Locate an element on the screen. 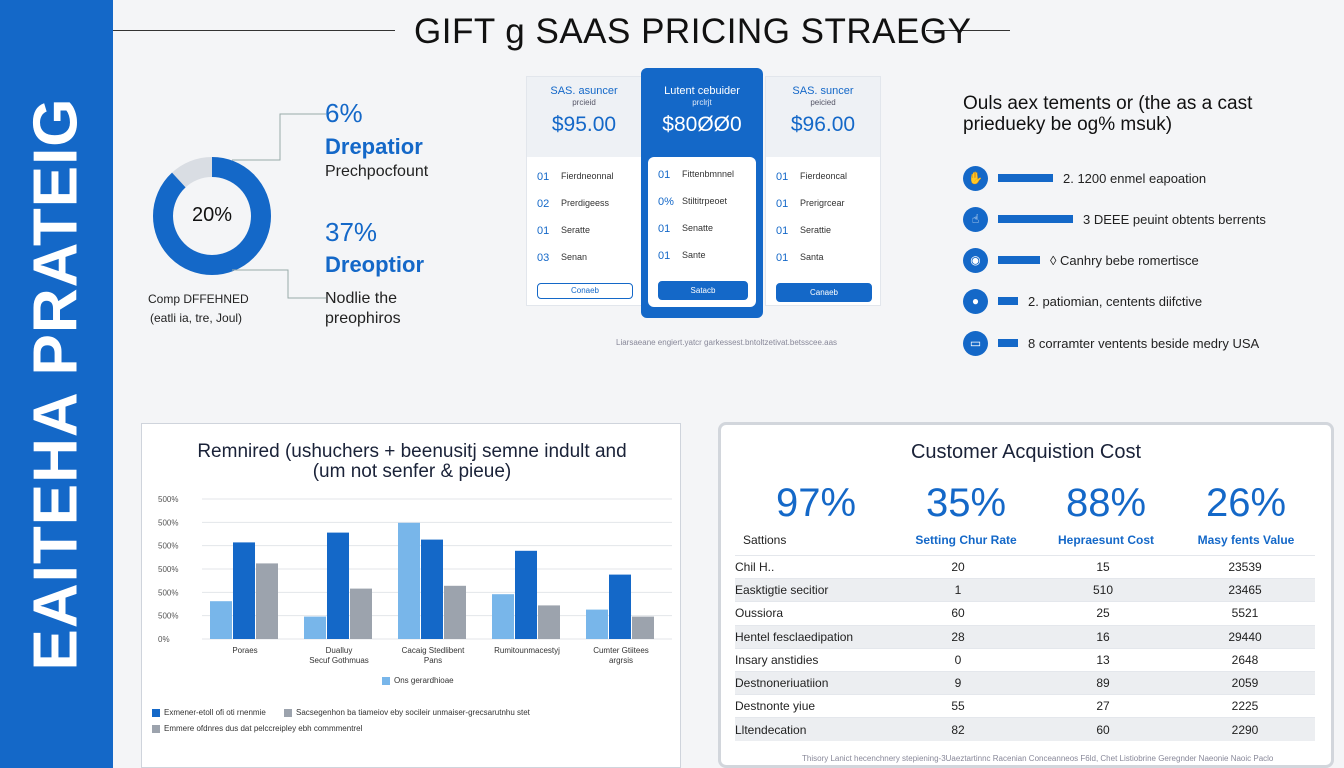 The height and width of the screenshot is (768, 1344). plan-1-price: $95.00 is located at coordinates (584, 124).